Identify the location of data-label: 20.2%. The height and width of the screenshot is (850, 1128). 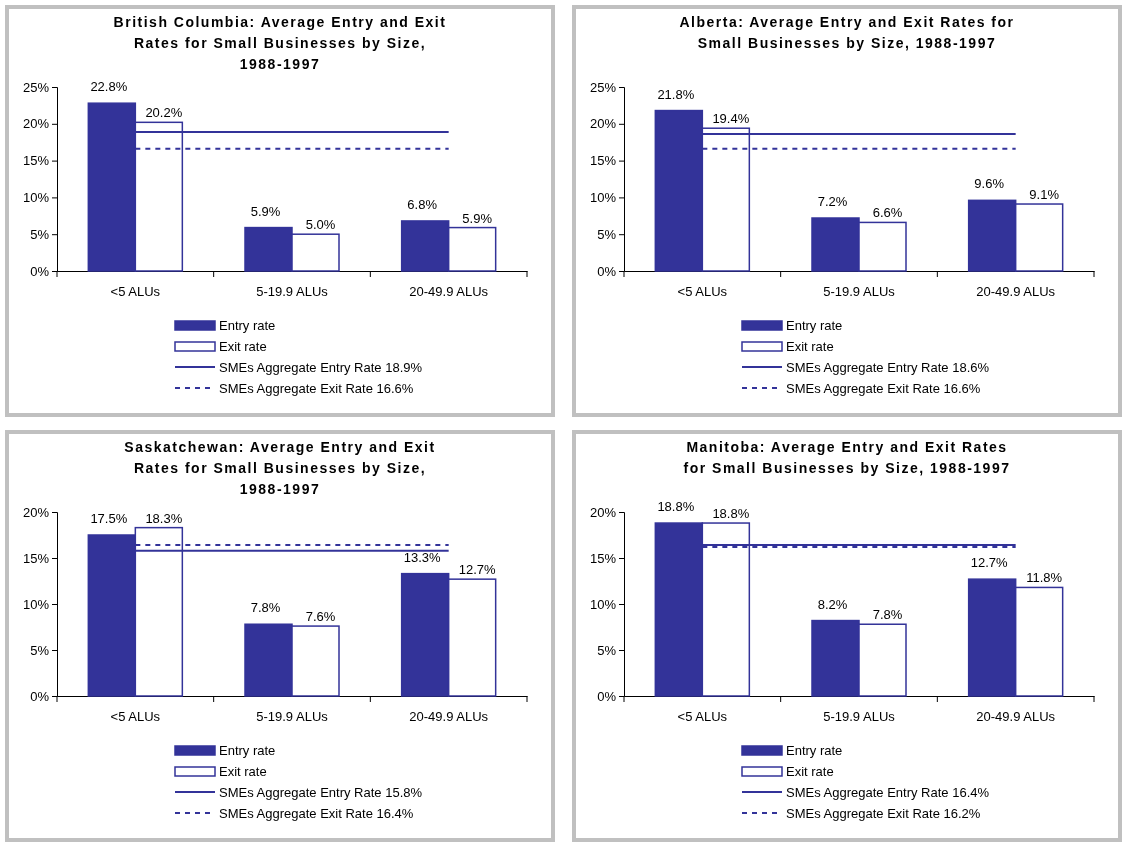
(164, 113).